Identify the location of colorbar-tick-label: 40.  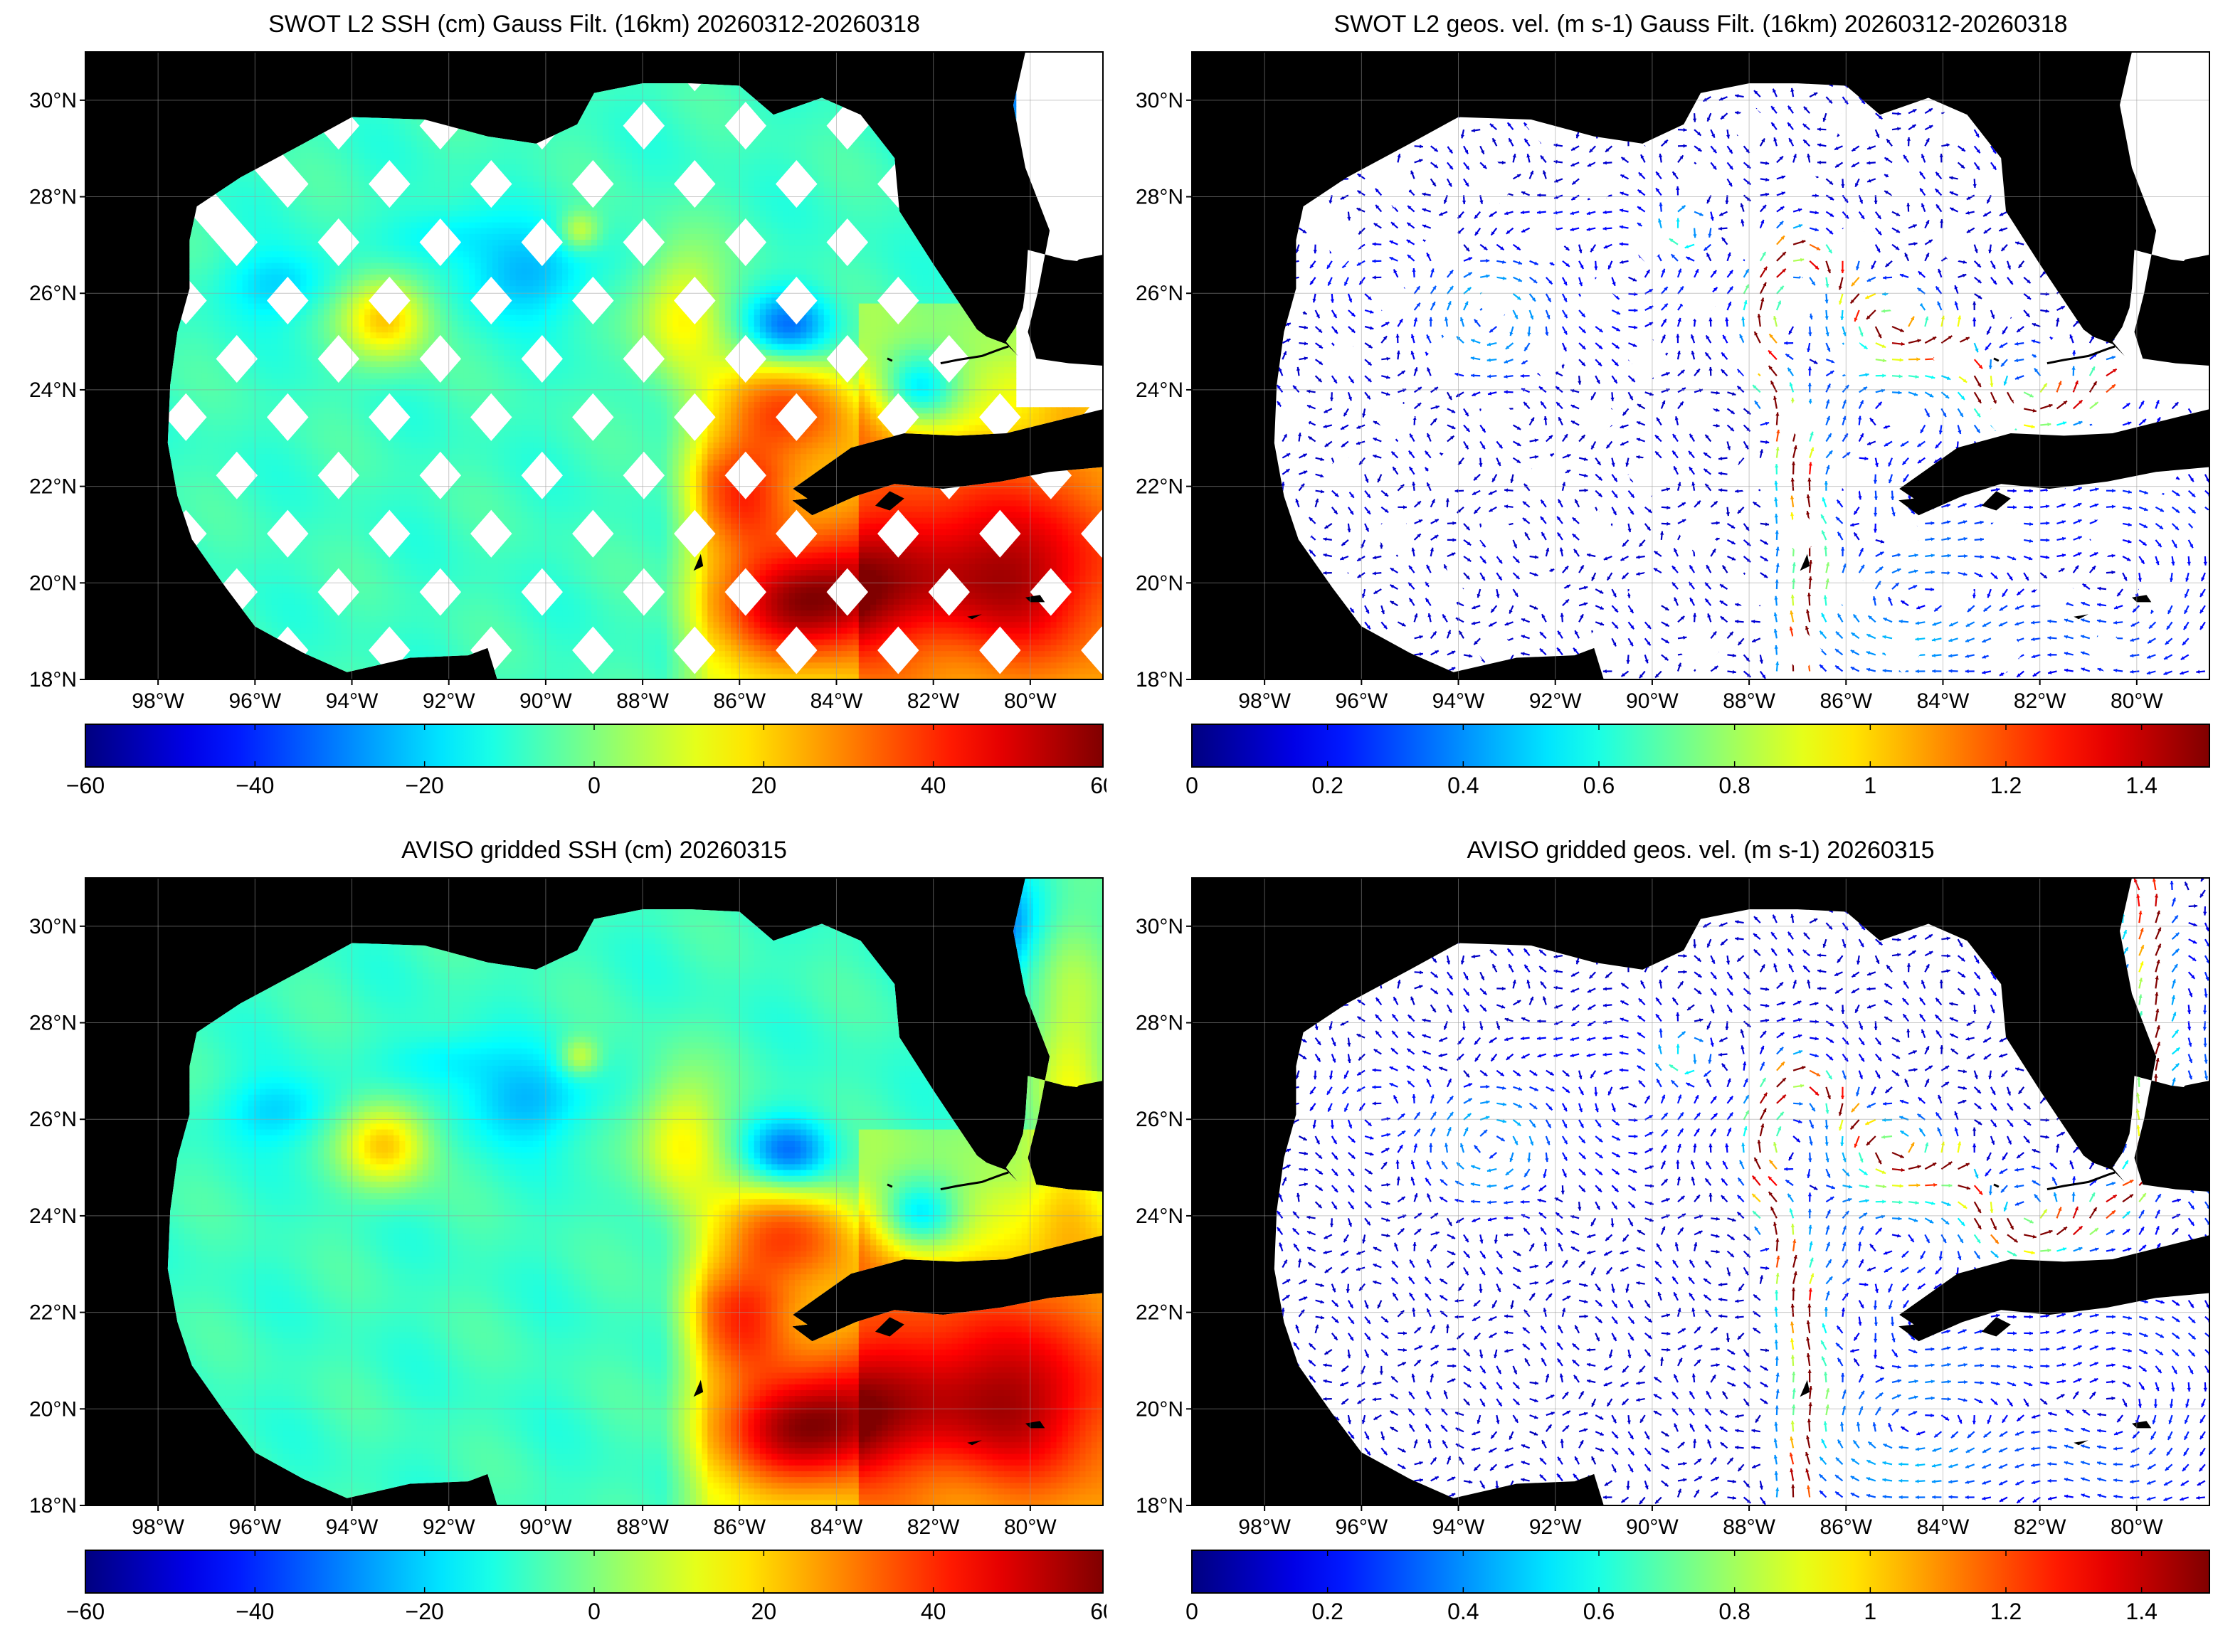
(934, 1611).